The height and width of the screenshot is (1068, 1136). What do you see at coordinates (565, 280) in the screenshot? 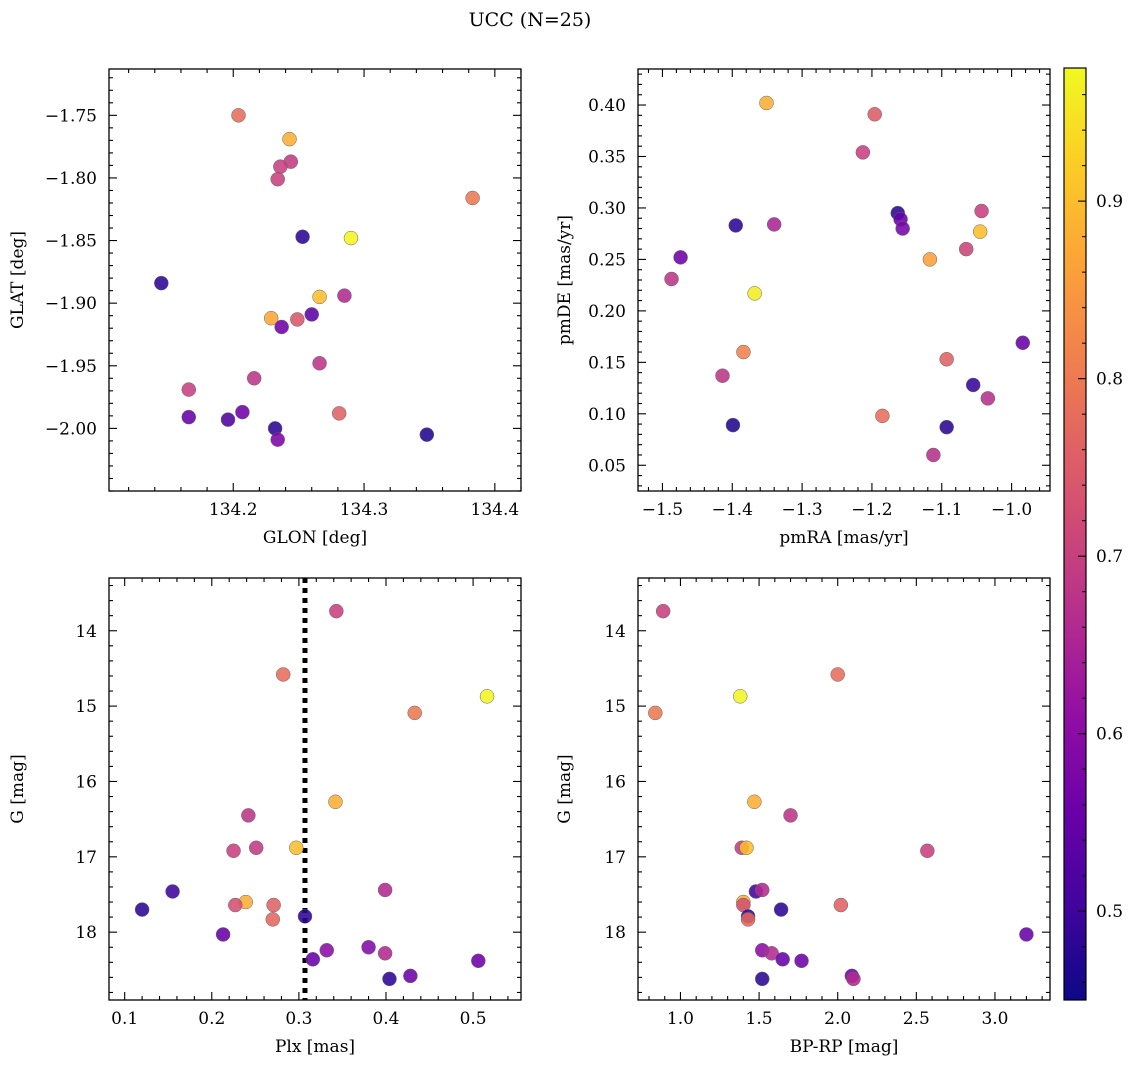
I see `y-axis-label: pmDE [mas/yr]` at bounding box center [565, 280].